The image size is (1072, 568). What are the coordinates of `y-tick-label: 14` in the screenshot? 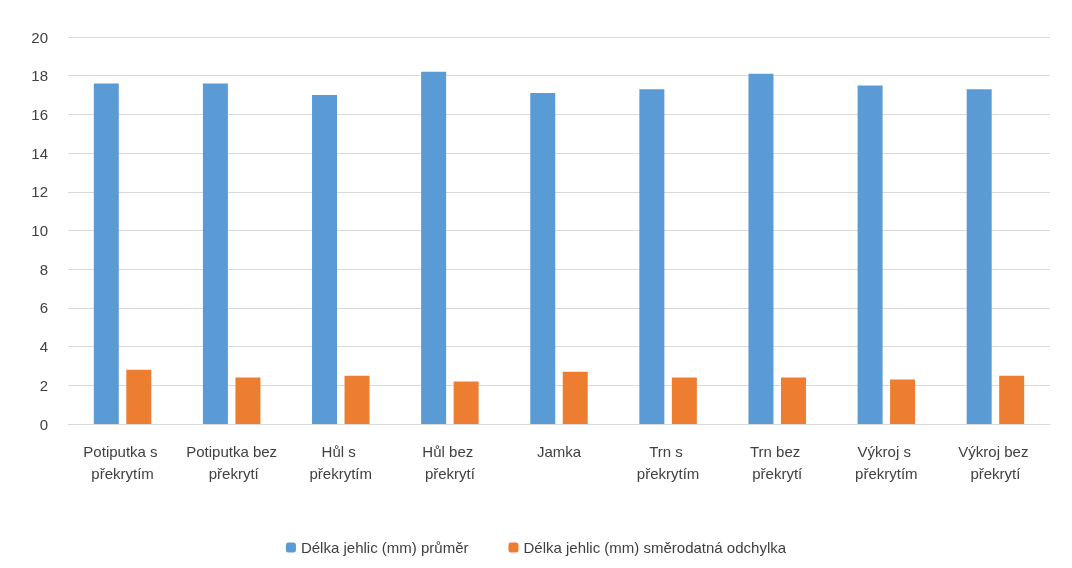 It's located at (39, 153).